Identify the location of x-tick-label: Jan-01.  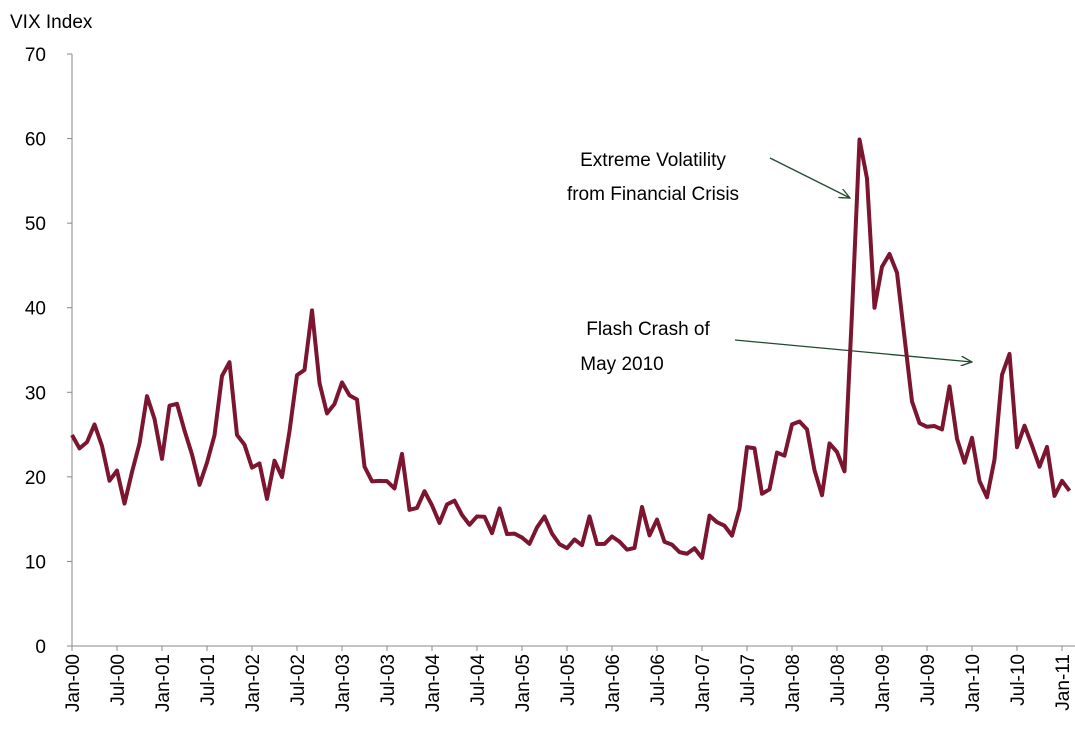
(163, 683).